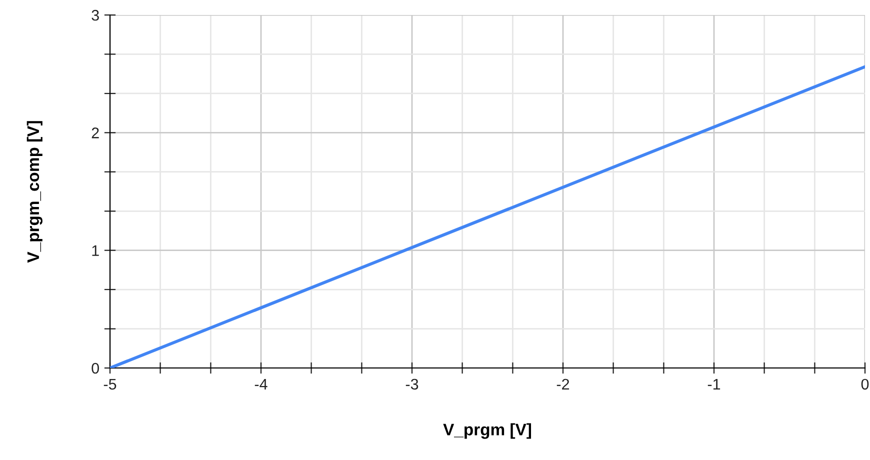 This screenshot has height=460, width=870. Describe the element at coordinates (95, 368) in the screenshot. I see `y-tick-label: 0` at that location.